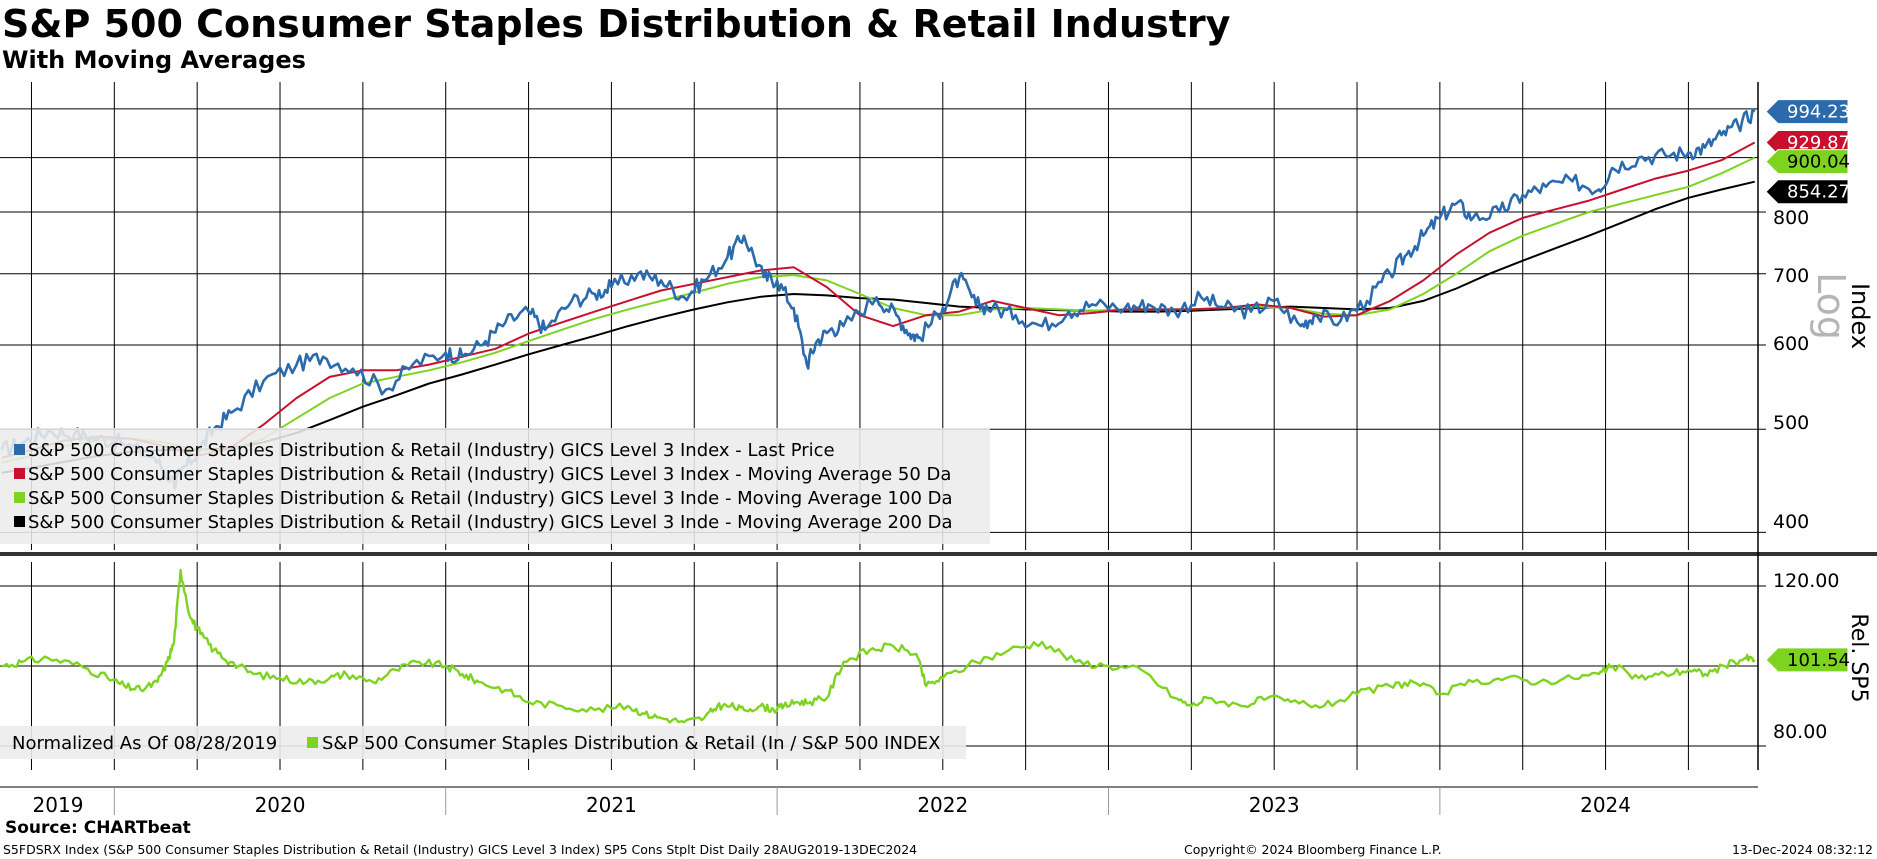 Image resolution: width=1877 pixels, height=859 pixels. What do you see at coordinates (1791, 423) in the screenshot?
I see `y-tick-500: 500` at bounding box center [1791, 423].